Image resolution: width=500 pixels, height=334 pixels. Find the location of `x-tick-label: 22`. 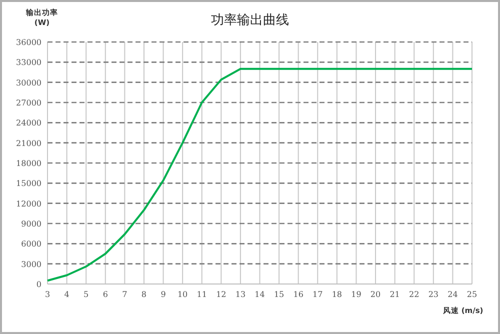

x-tick-label: 22 is located at coordinates (414, 294).